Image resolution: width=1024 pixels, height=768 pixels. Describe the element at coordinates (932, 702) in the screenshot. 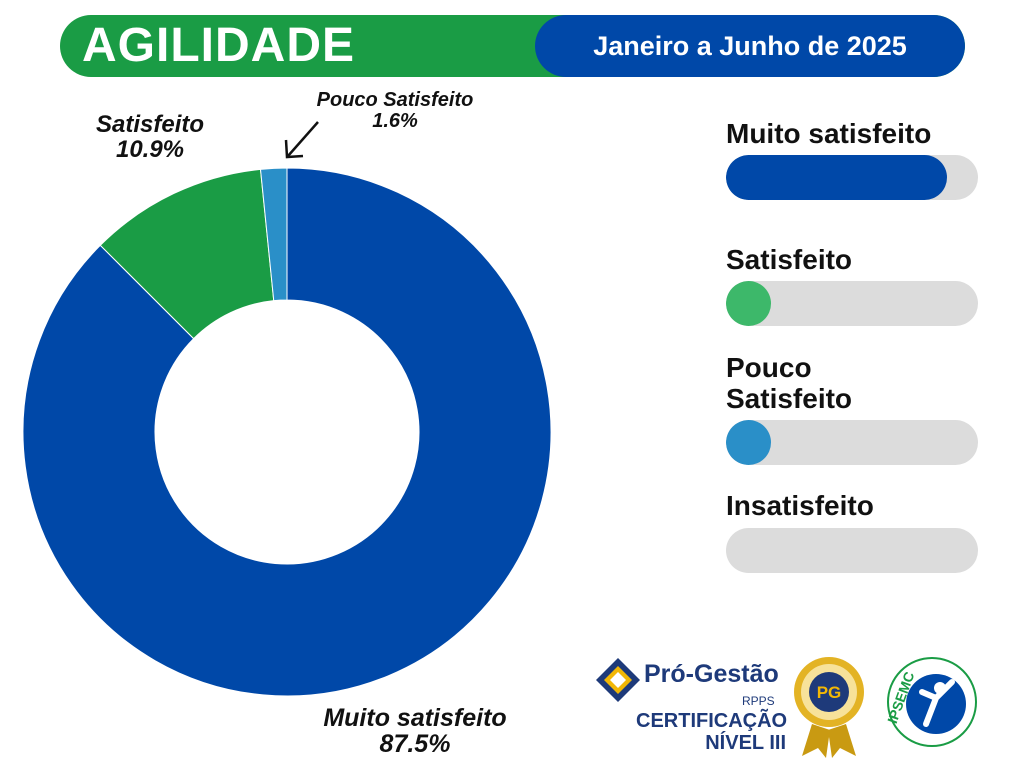

I see `ipsemc-logo-icon` at that location.